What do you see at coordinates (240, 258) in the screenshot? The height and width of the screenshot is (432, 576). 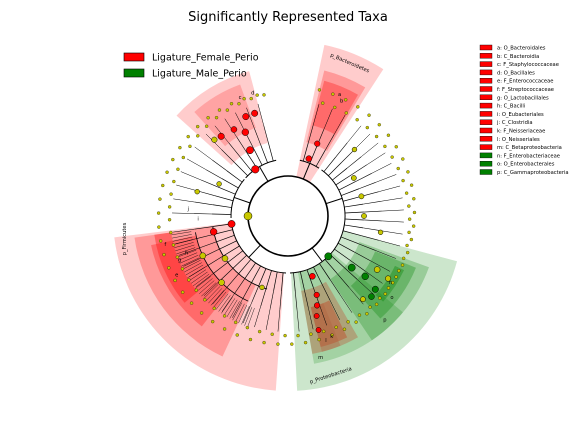 I see `class-arc` at bounding box center [240, 258].